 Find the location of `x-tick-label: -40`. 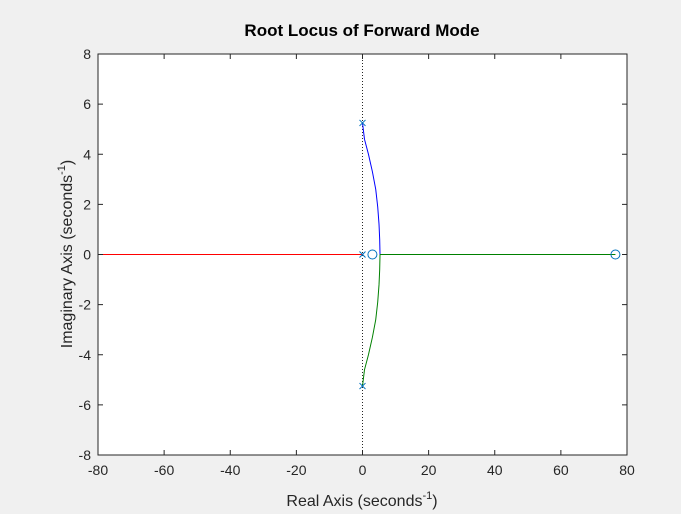

x-tick-label: -40 is located at coordinates (230, 470).